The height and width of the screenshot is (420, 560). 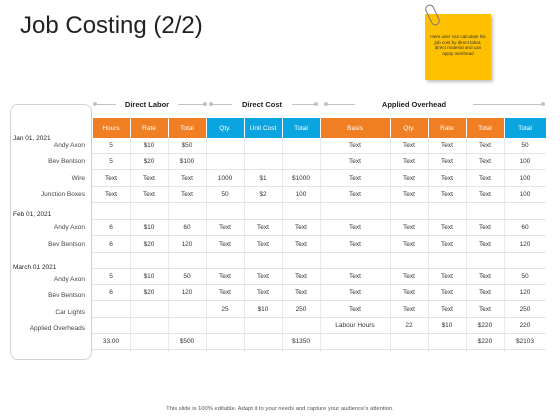 What do you see at coordinates (111, 25) in the screenshot?
I see `page-title: Job Costing (2/2)` at bounding box center [111, 25].